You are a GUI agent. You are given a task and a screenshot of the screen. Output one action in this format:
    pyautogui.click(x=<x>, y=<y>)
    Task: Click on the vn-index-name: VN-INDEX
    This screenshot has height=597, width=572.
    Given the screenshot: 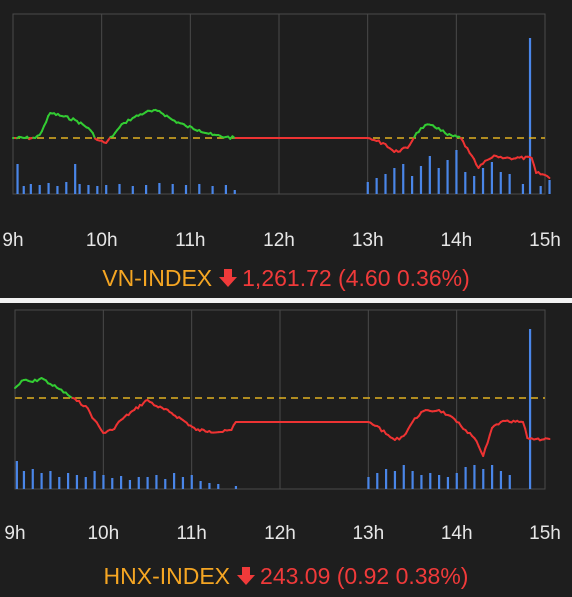 What is the action you would take?
    pyautogui.click(x=157, y=278)
    